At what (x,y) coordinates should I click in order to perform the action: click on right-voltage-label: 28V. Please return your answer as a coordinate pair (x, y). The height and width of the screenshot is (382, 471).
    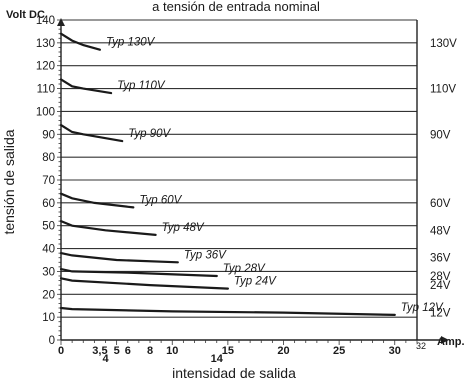
    Looking at the image, I should click on (440, 277).